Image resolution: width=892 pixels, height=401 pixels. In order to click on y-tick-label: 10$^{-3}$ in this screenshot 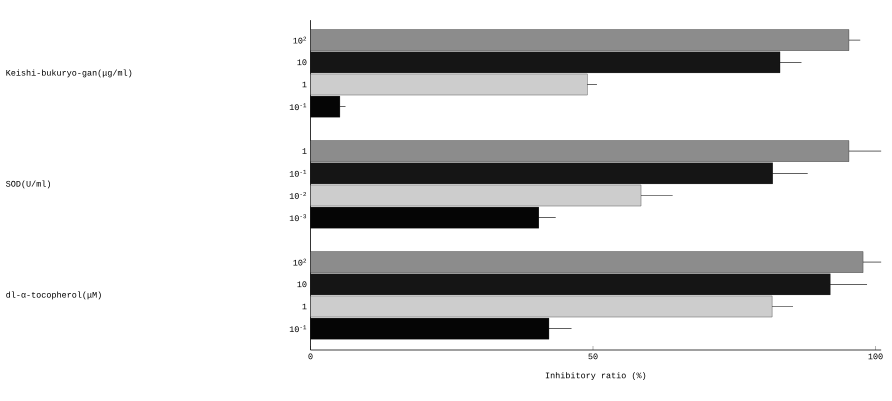, I will do `click(298, 218)`.